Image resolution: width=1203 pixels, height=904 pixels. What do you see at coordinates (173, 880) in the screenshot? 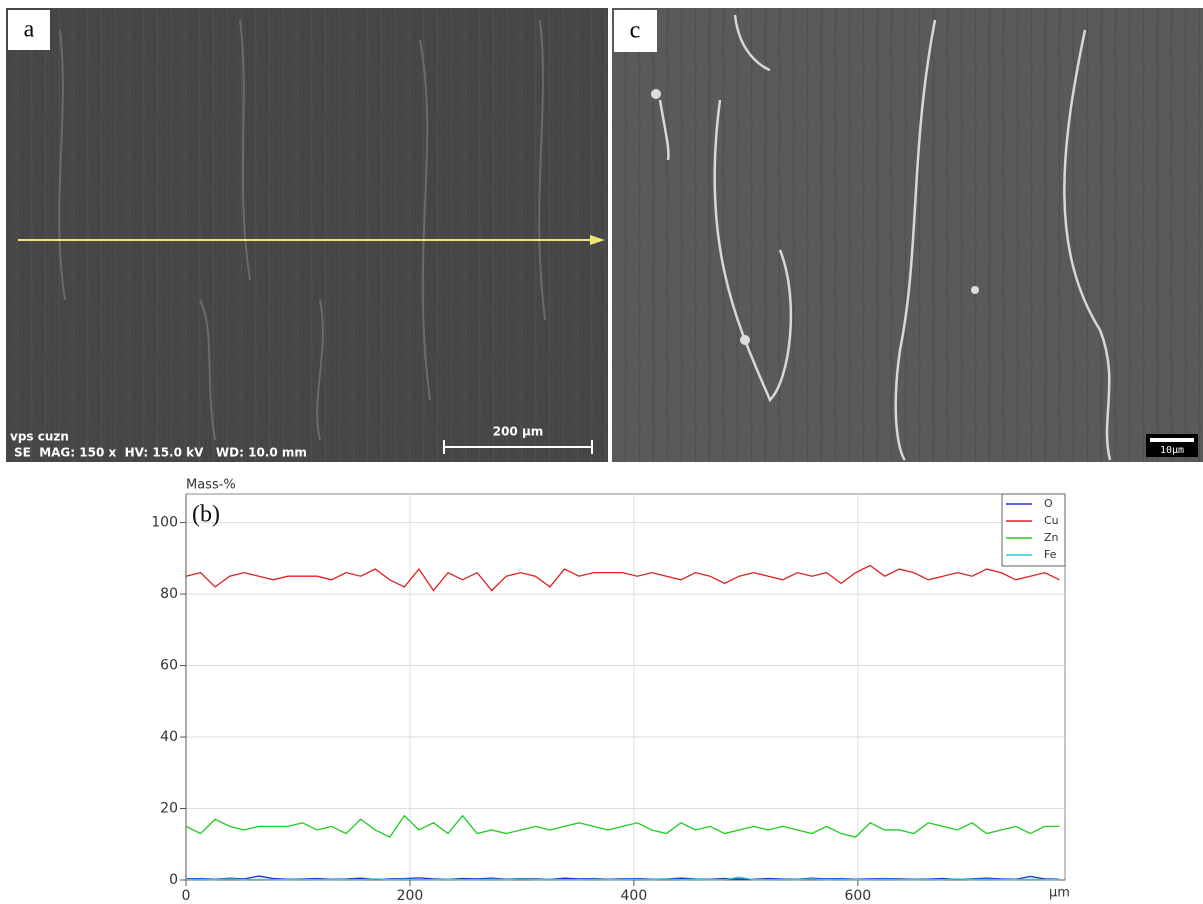
I see `y-tick-label: 0` at bounding box center [173, 880].